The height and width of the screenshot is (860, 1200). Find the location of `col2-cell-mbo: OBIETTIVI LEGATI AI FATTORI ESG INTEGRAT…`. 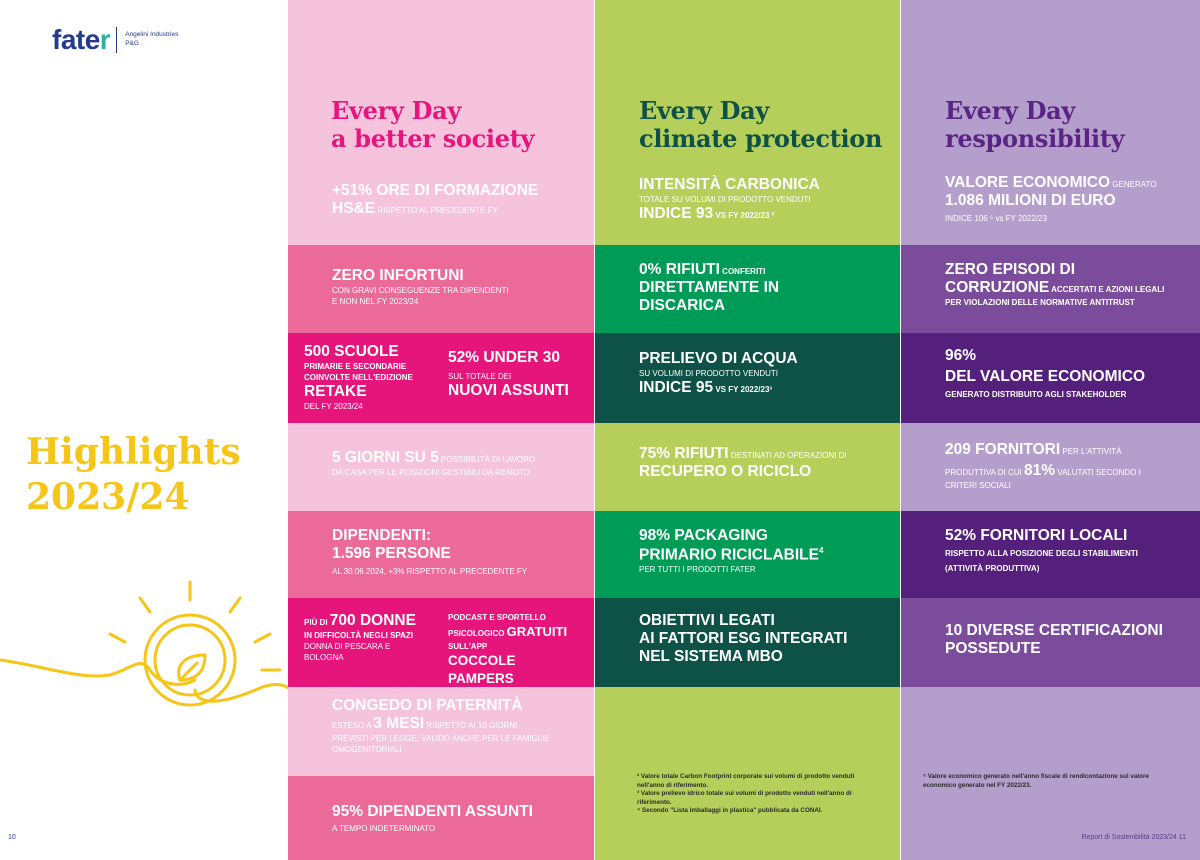

col2-cell-mbo: OBIETTIVI LEGATI AI FATTORI ESG INTEGRAT… is located at coordinates (747, 642).